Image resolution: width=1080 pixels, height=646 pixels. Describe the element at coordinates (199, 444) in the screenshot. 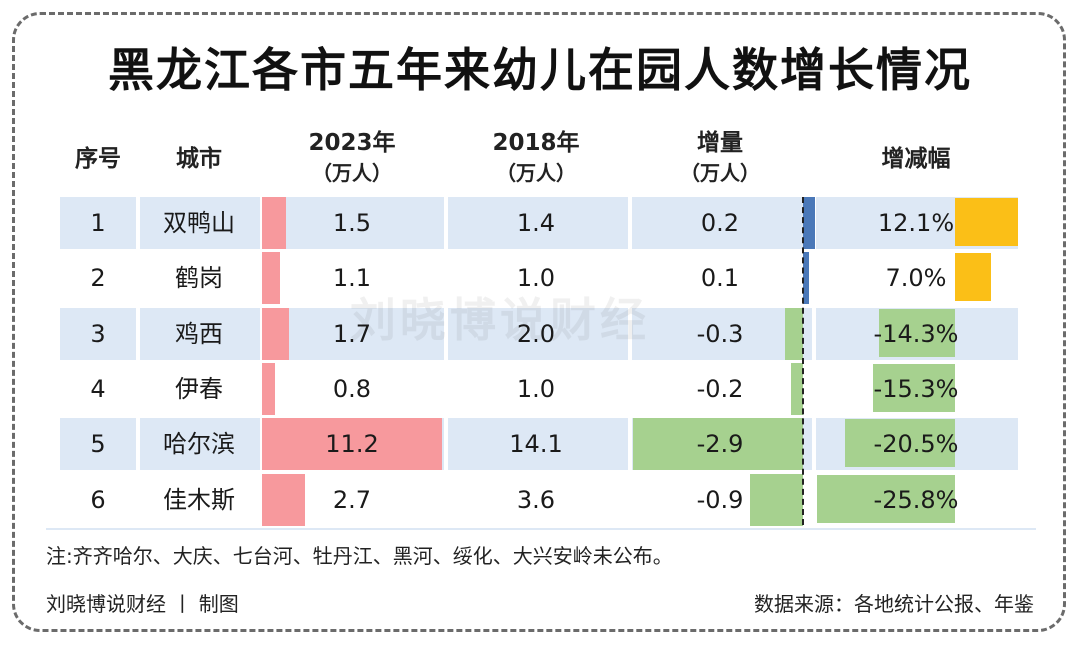

I see `cell-city: 哈尔滨` at that location.